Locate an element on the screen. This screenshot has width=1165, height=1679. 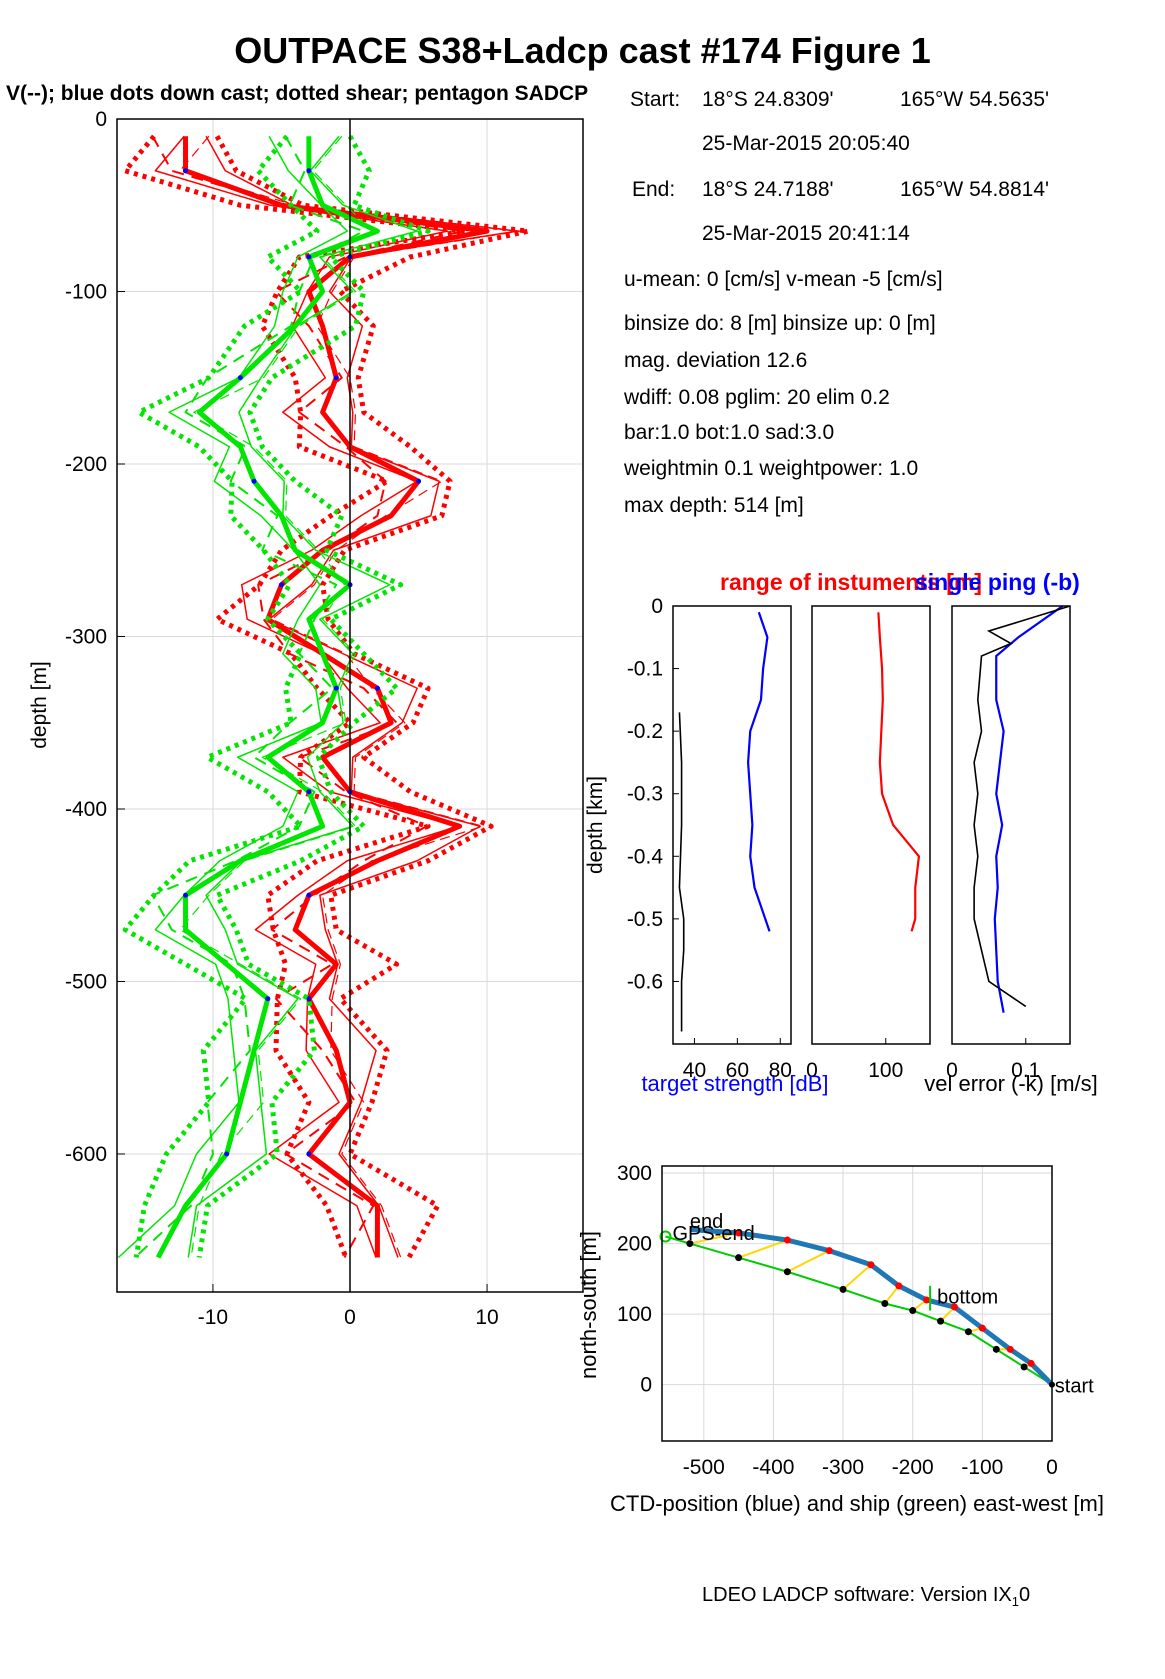
ship-track-line is located at coordinates (859, 1310).